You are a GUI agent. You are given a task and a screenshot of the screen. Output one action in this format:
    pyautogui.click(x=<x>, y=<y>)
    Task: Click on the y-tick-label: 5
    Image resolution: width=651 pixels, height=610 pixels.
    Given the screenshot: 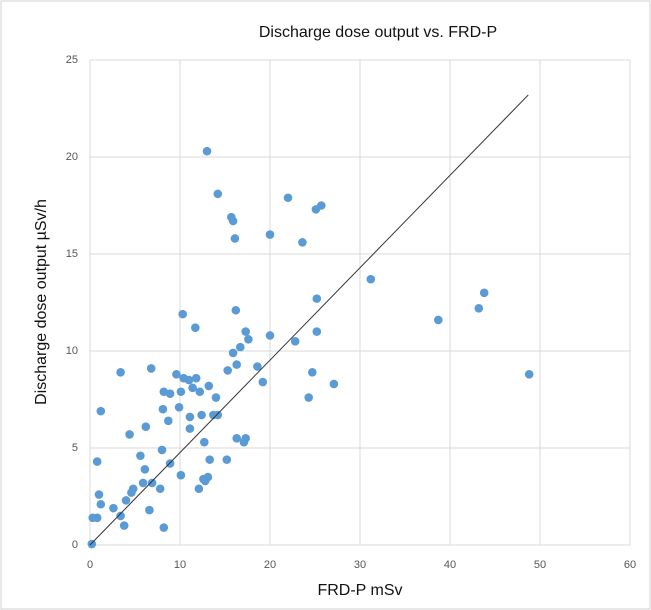 What is the action you would take?
    pyautogui.click(x=75, y=448)
    